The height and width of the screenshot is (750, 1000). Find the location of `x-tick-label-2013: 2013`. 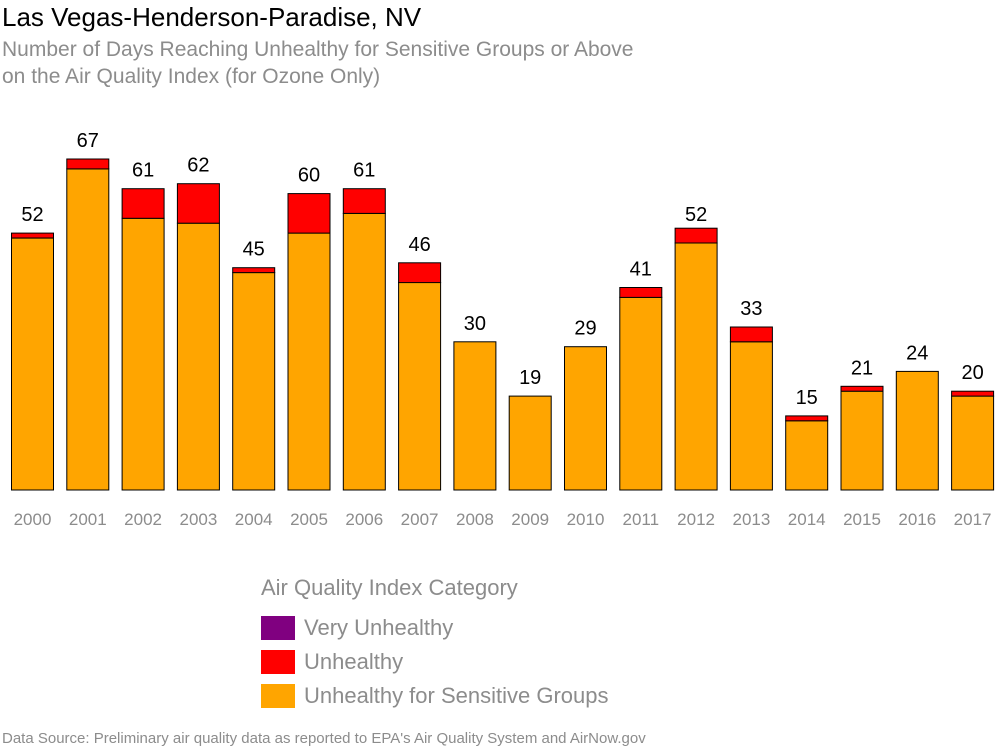

x-tick-label-2013: 2013 is located at coordinates (751, 519).